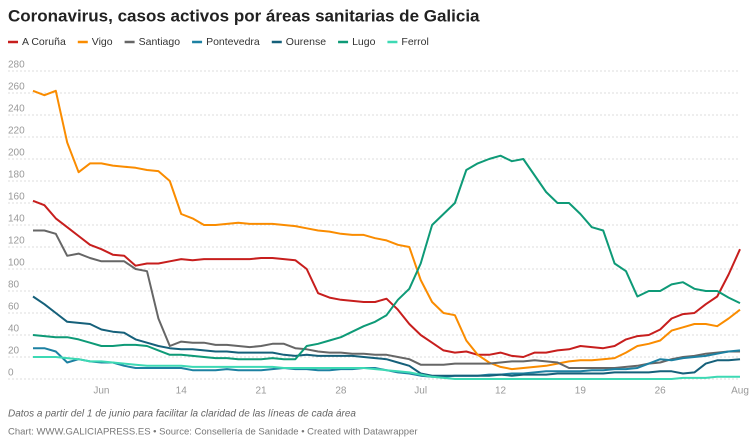 The width and height of the screenshot is (756, 447). What do you see at coordinates (262, 391) in the screenshot?
I see `x-tick-label: 21` at bounding box center [262, 391].